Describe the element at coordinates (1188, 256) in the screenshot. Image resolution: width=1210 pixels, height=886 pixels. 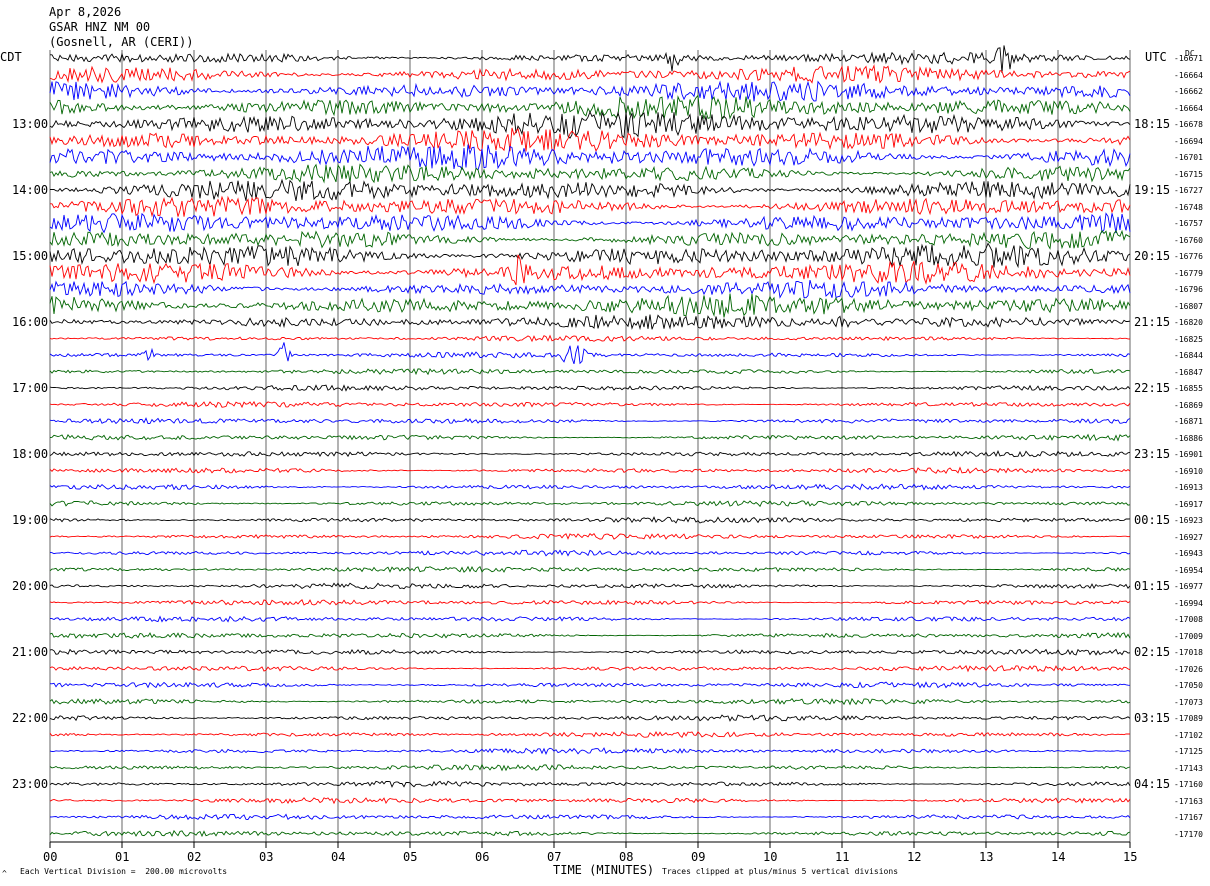
I see `dc-offset-label: -16776` at that location.